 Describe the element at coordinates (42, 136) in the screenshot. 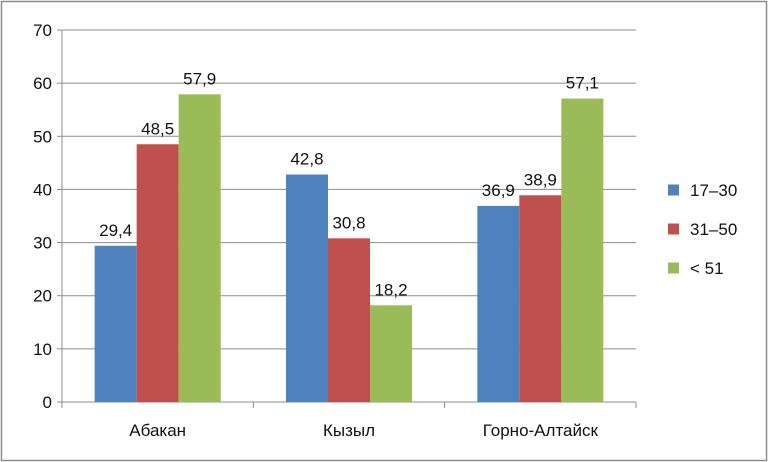

I see `y-tick-label: 50` at that location.